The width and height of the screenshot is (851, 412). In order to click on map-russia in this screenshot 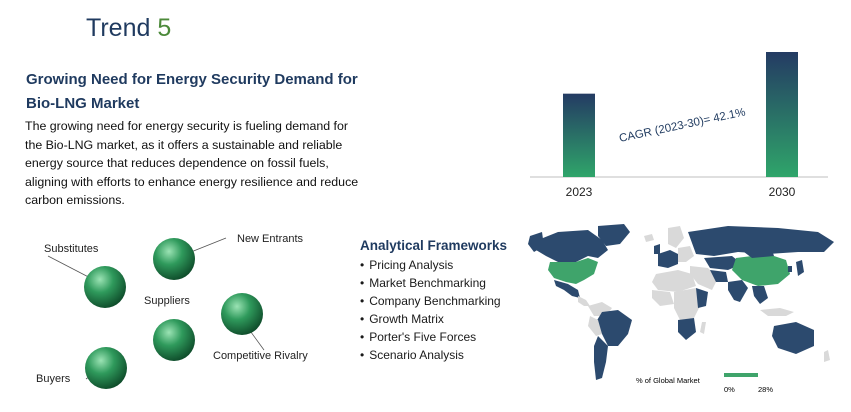, I will do `click(761, 241)`.